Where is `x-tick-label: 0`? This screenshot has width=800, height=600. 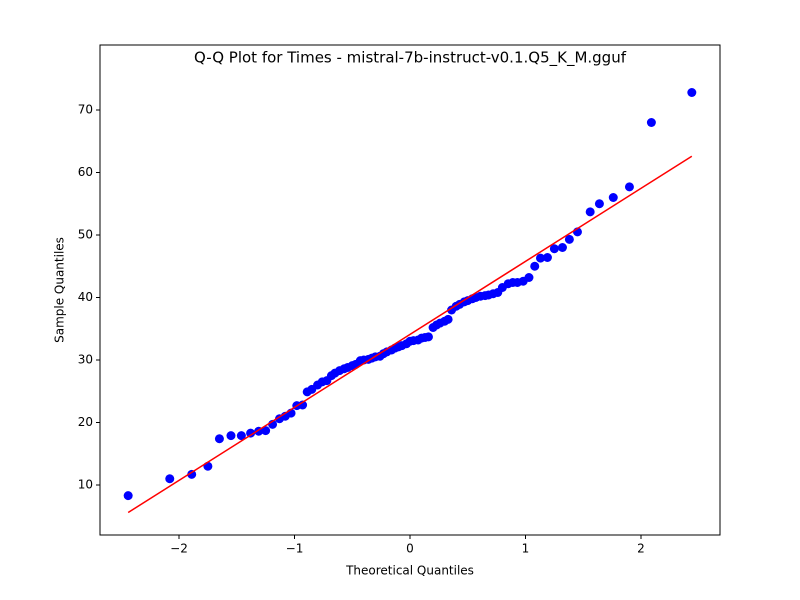 x-tick-label: 0 is located at coordinates (410, 549).